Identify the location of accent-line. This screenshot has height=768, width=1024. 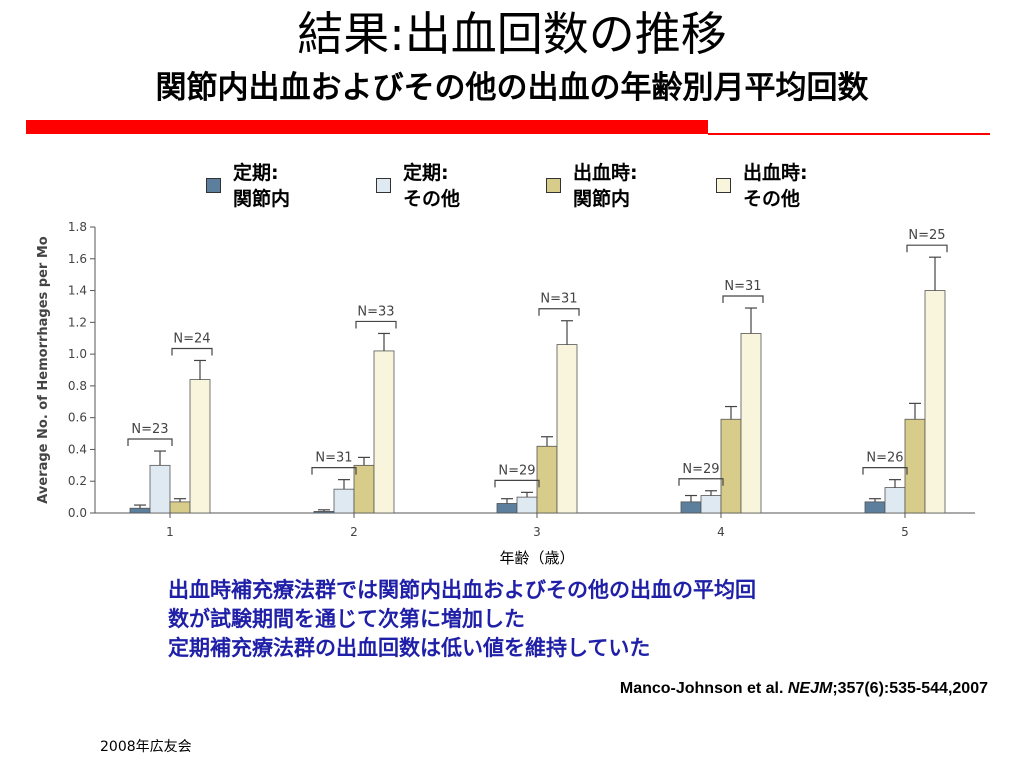
(849, 134).